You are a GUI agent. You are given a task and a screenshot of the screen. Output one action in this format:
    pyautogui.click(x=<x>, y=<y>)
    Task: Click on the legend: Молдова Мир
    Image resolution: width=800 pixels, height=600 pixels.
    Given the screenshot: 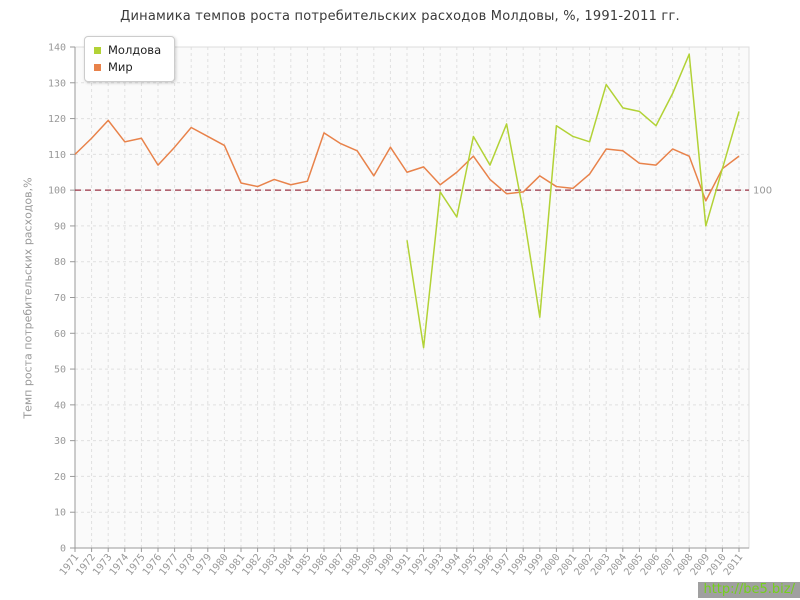 What is the action you would take?
    pyautogui.click(x=130, y=59)
    